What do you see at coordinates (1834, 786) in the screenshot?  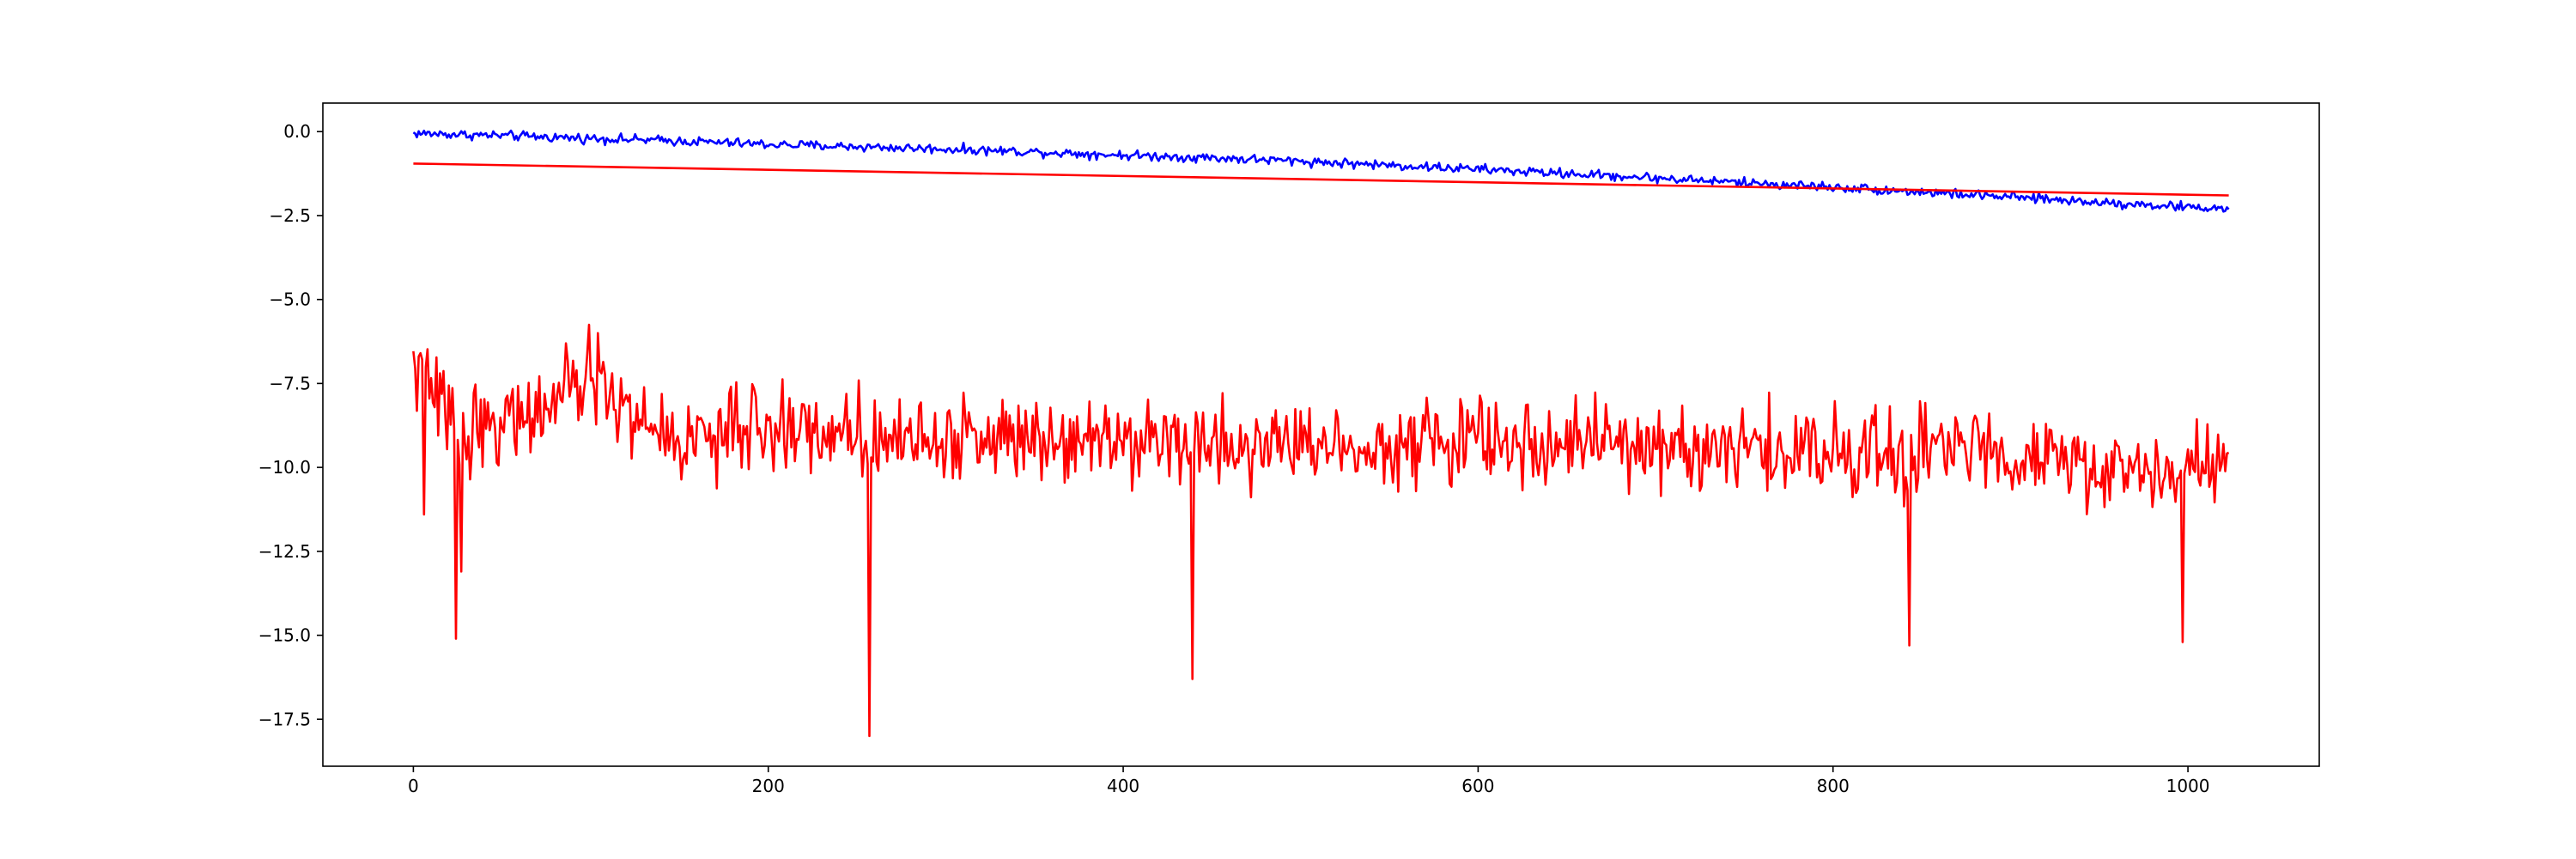 I see `x-tick-label: 800` at bounding box center [1834, 786].